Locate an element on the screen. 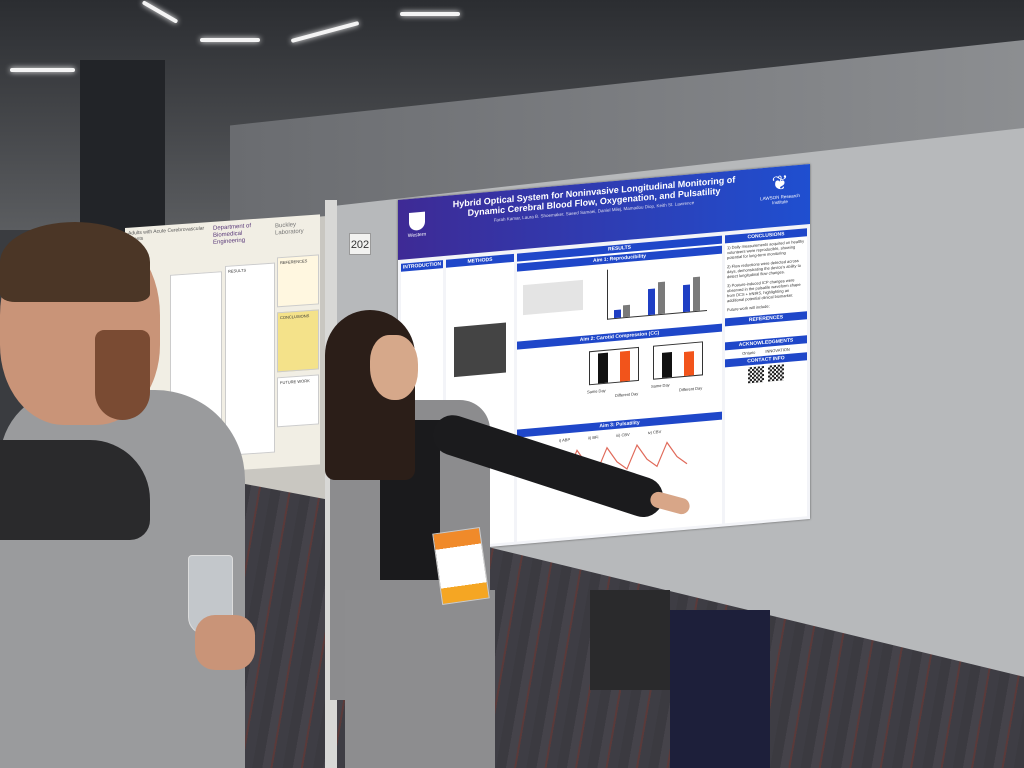  presenter-face is located at coordinates (394, 367).